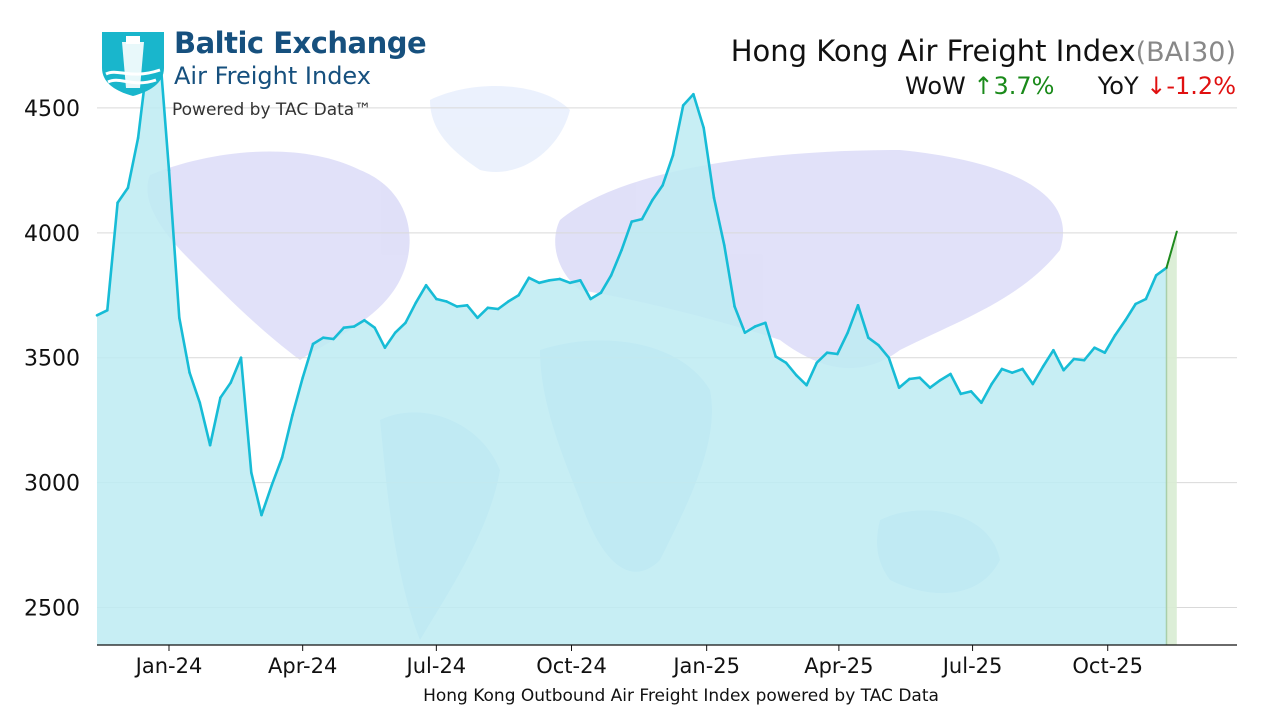  Describe the element at coordinates (1171, 438) in the screenshot. I see `latest-week-area-fill` at that location.